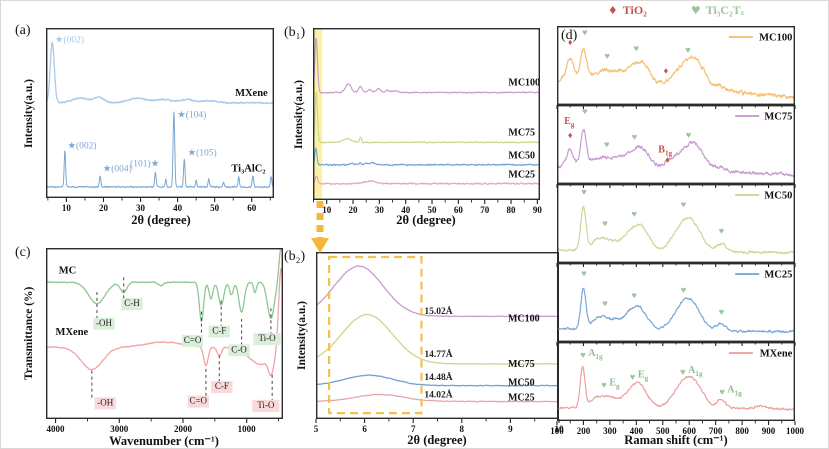  I want to click on diamond-icon: ♦, so click(612, 10).